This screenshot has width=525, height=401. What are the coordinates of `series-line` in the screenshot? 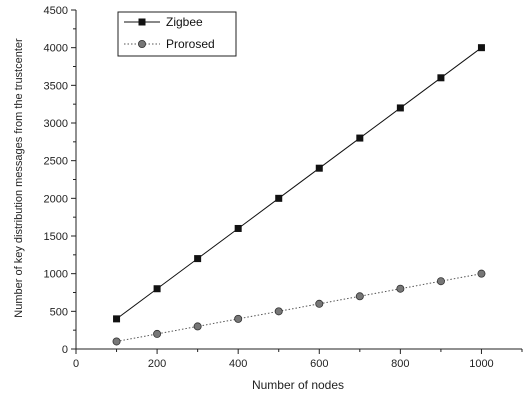 It's located at (299, 307).